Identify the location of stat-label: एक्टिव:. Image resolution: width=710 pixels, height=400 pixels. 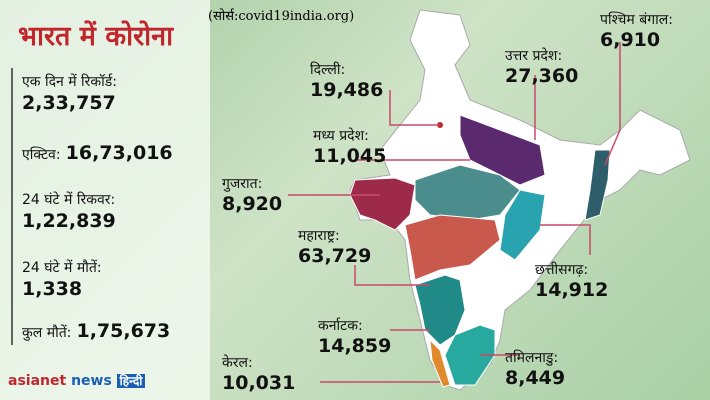
(41, 155).